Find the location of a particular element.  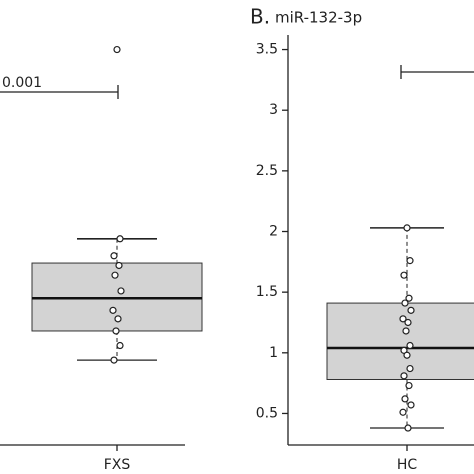

y-tick-label: 2 is located at coordinates (273, 232).